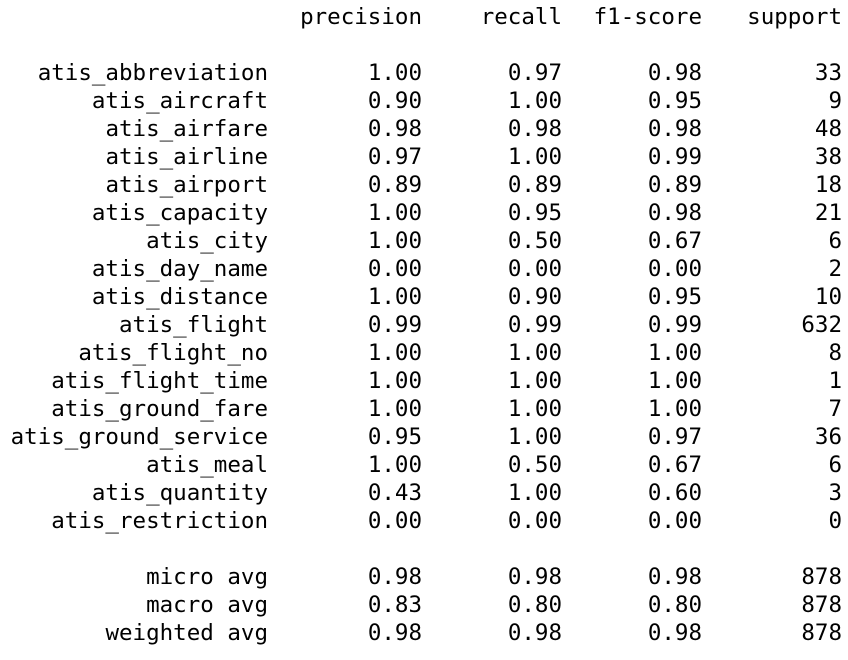  I want to click on table-row: atis_city 1.00 0.50 0.67 6, so click(424, 241).